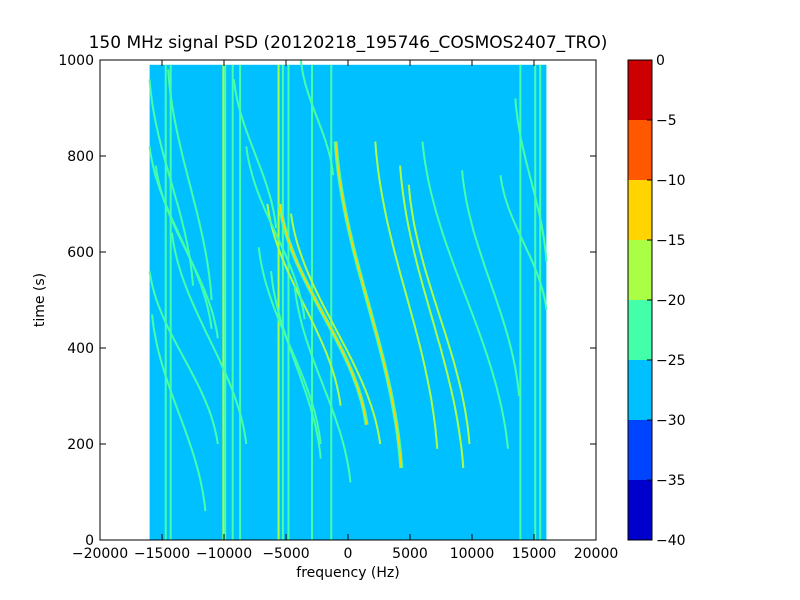 The image size is (800, 600). Describe the element at coordinates (671, 181) in the screenshot. I see `colorbar-tick-label: −10` at that location.